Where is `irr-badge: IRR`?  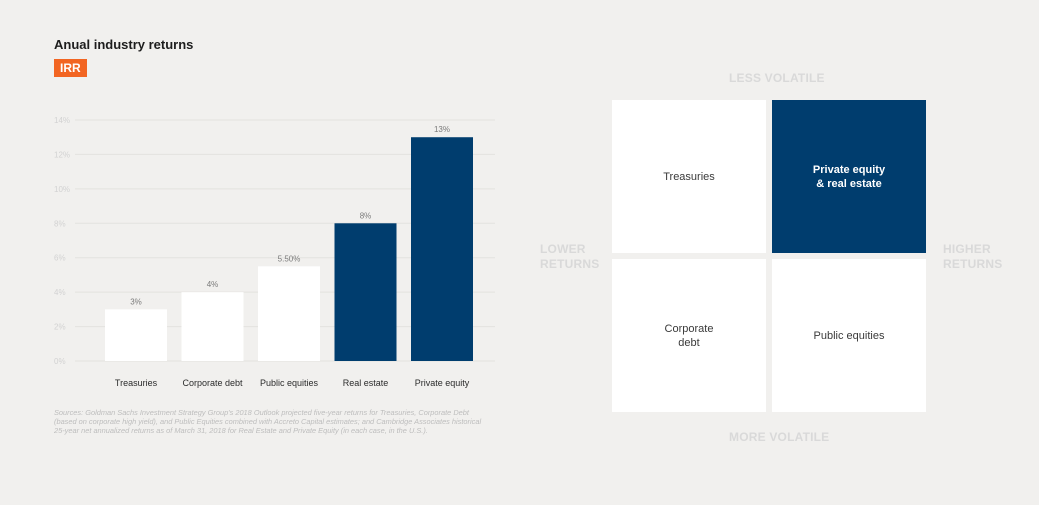 irr-badge: IRR is located at coordinates (70, 68).